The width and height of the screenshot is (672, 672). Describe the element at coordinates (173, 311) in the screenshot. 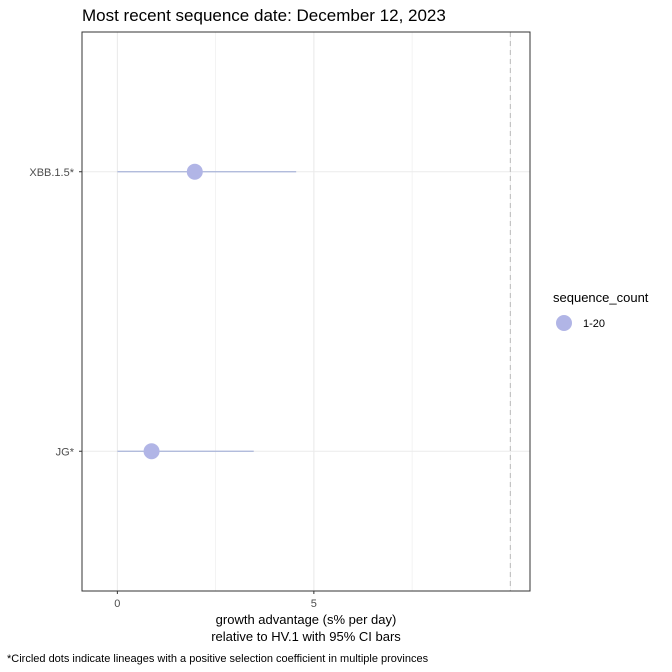

I see `data-points` at that location.